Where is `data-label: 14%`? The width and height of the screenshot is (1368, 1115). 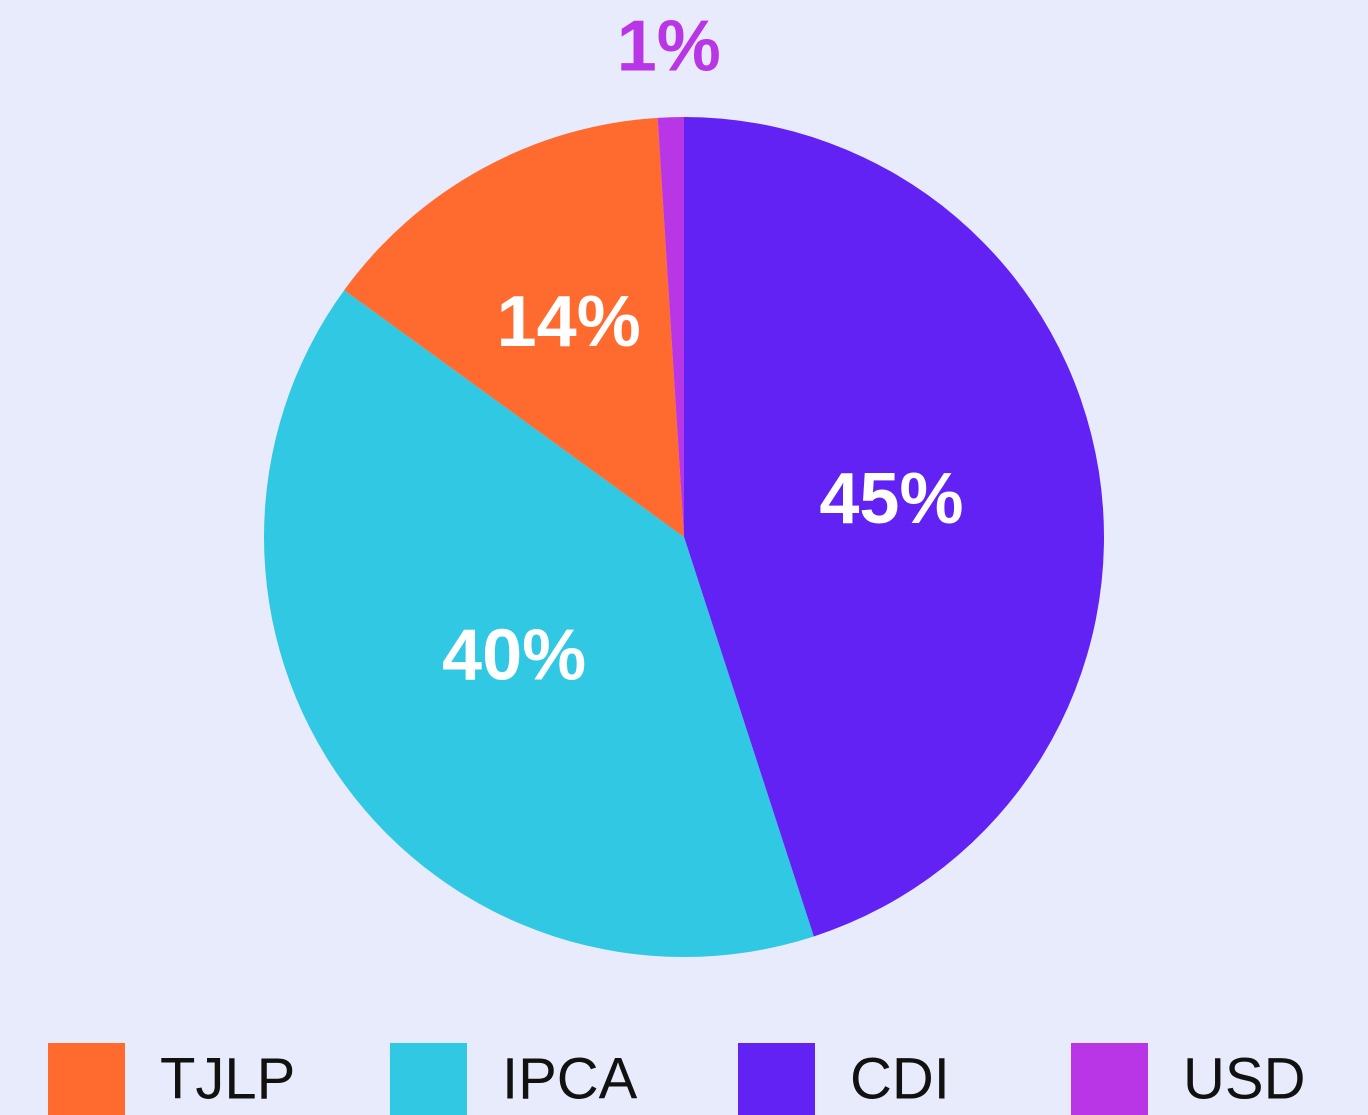
data-label: 14% is located at coordinates (569, 322).